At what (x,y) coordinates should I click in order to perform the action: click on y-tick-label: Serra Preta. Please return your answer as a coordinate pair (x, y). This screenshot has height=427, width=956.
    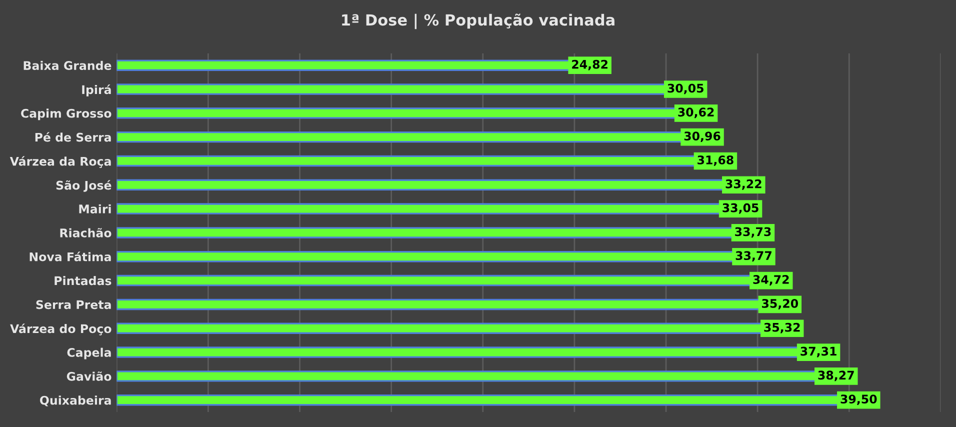
    Looking at the image, I should click on (73, 305).